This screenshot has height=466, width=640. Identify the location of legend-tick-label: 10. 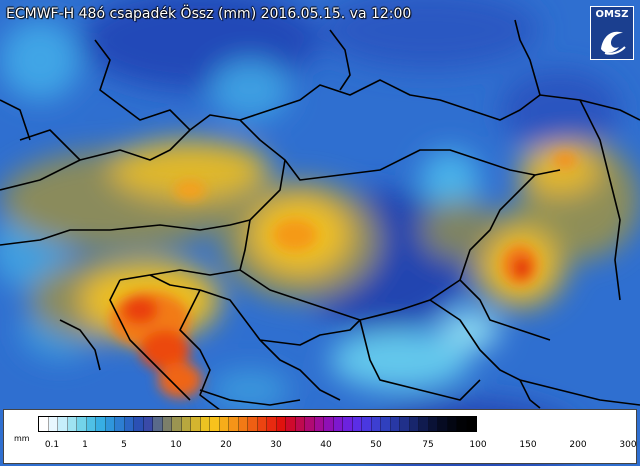
(176, 445).